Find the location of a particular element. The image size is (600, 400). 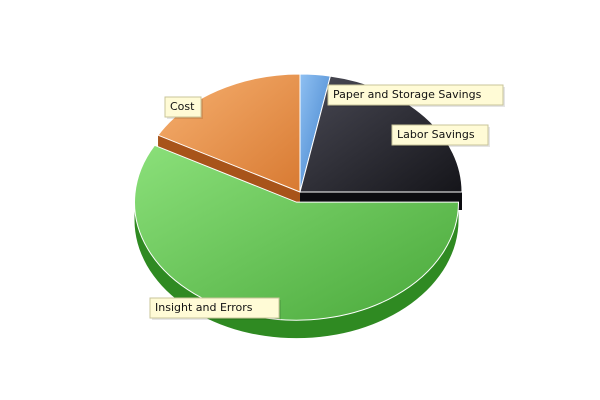

pie-label-labor-savings: Labor Savings is located at coordinates (440, 135).